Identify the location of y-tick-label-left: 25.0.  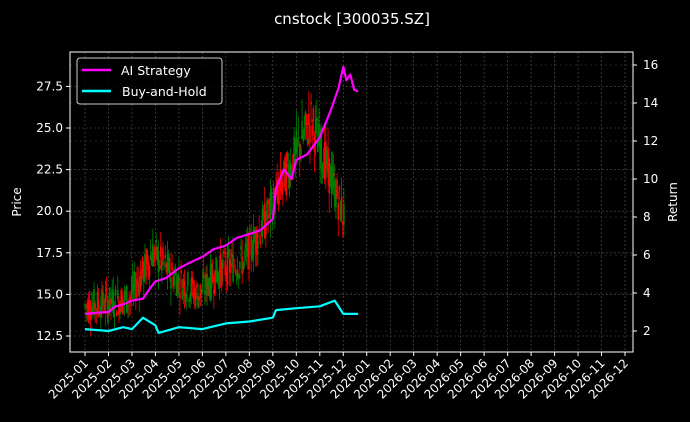
(49, 128).